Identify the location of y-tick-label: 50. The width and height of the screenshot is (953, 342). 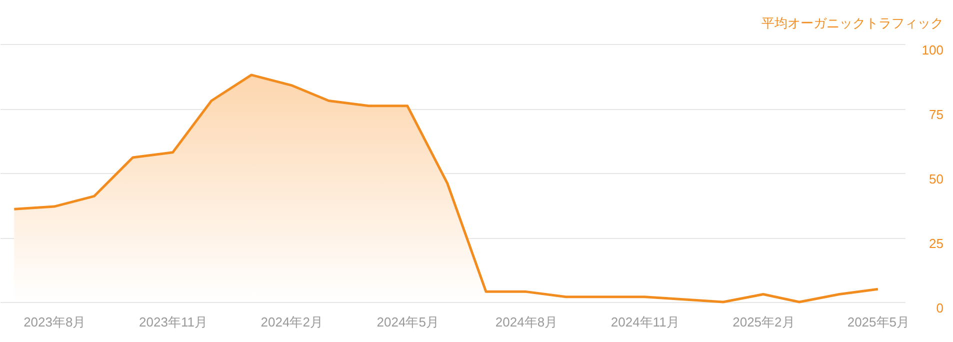
(936, 179).